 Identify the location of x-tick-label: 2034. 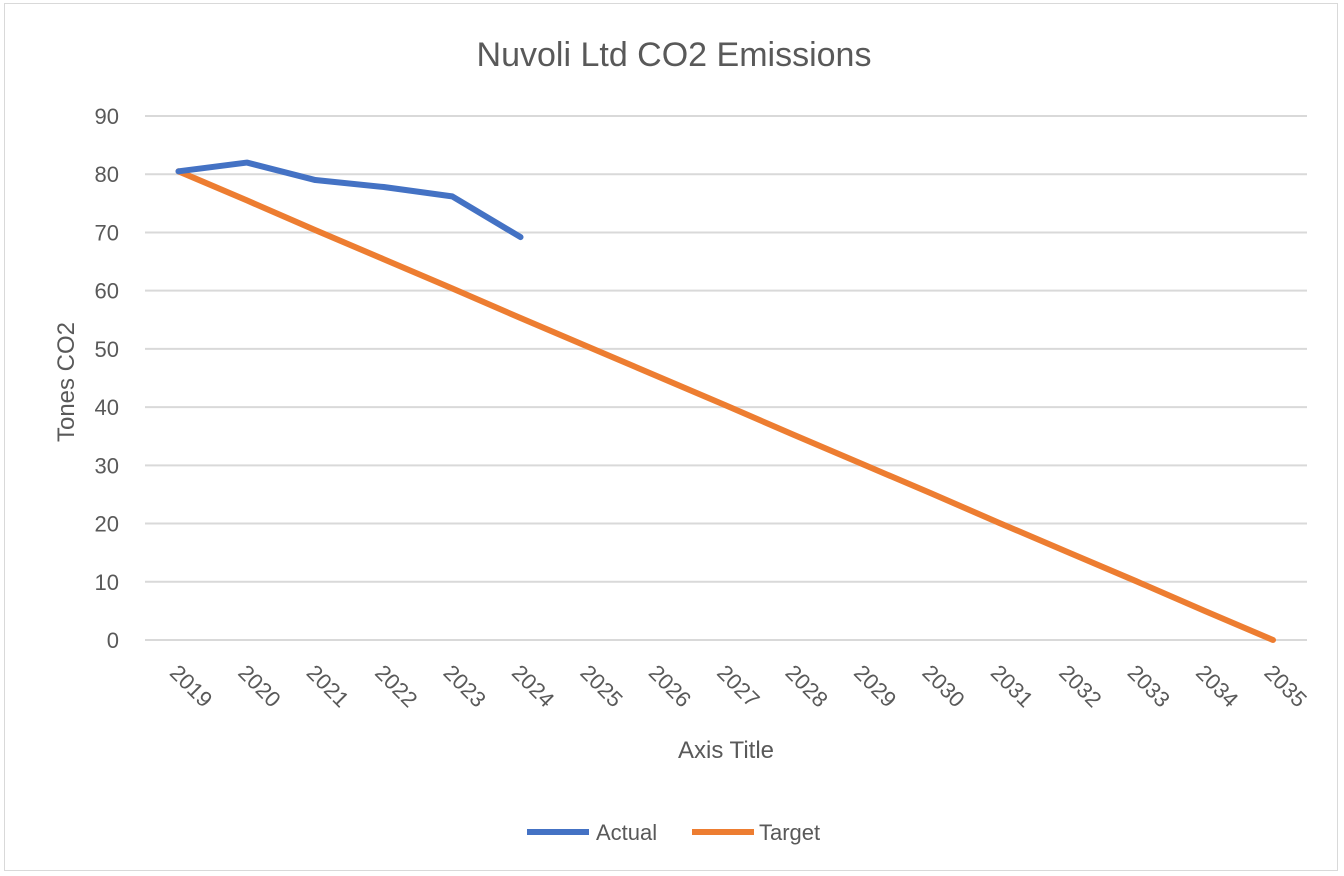
(1217, 686).